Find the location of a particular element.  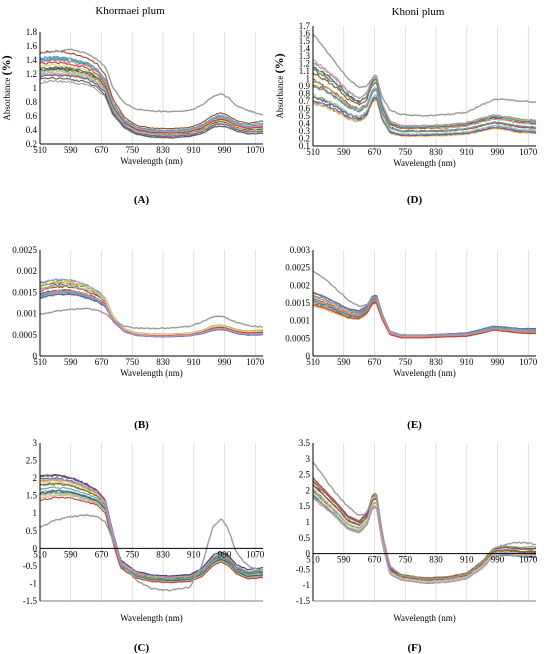

y-tick-label: 3 is located at coordinates (308, 459).